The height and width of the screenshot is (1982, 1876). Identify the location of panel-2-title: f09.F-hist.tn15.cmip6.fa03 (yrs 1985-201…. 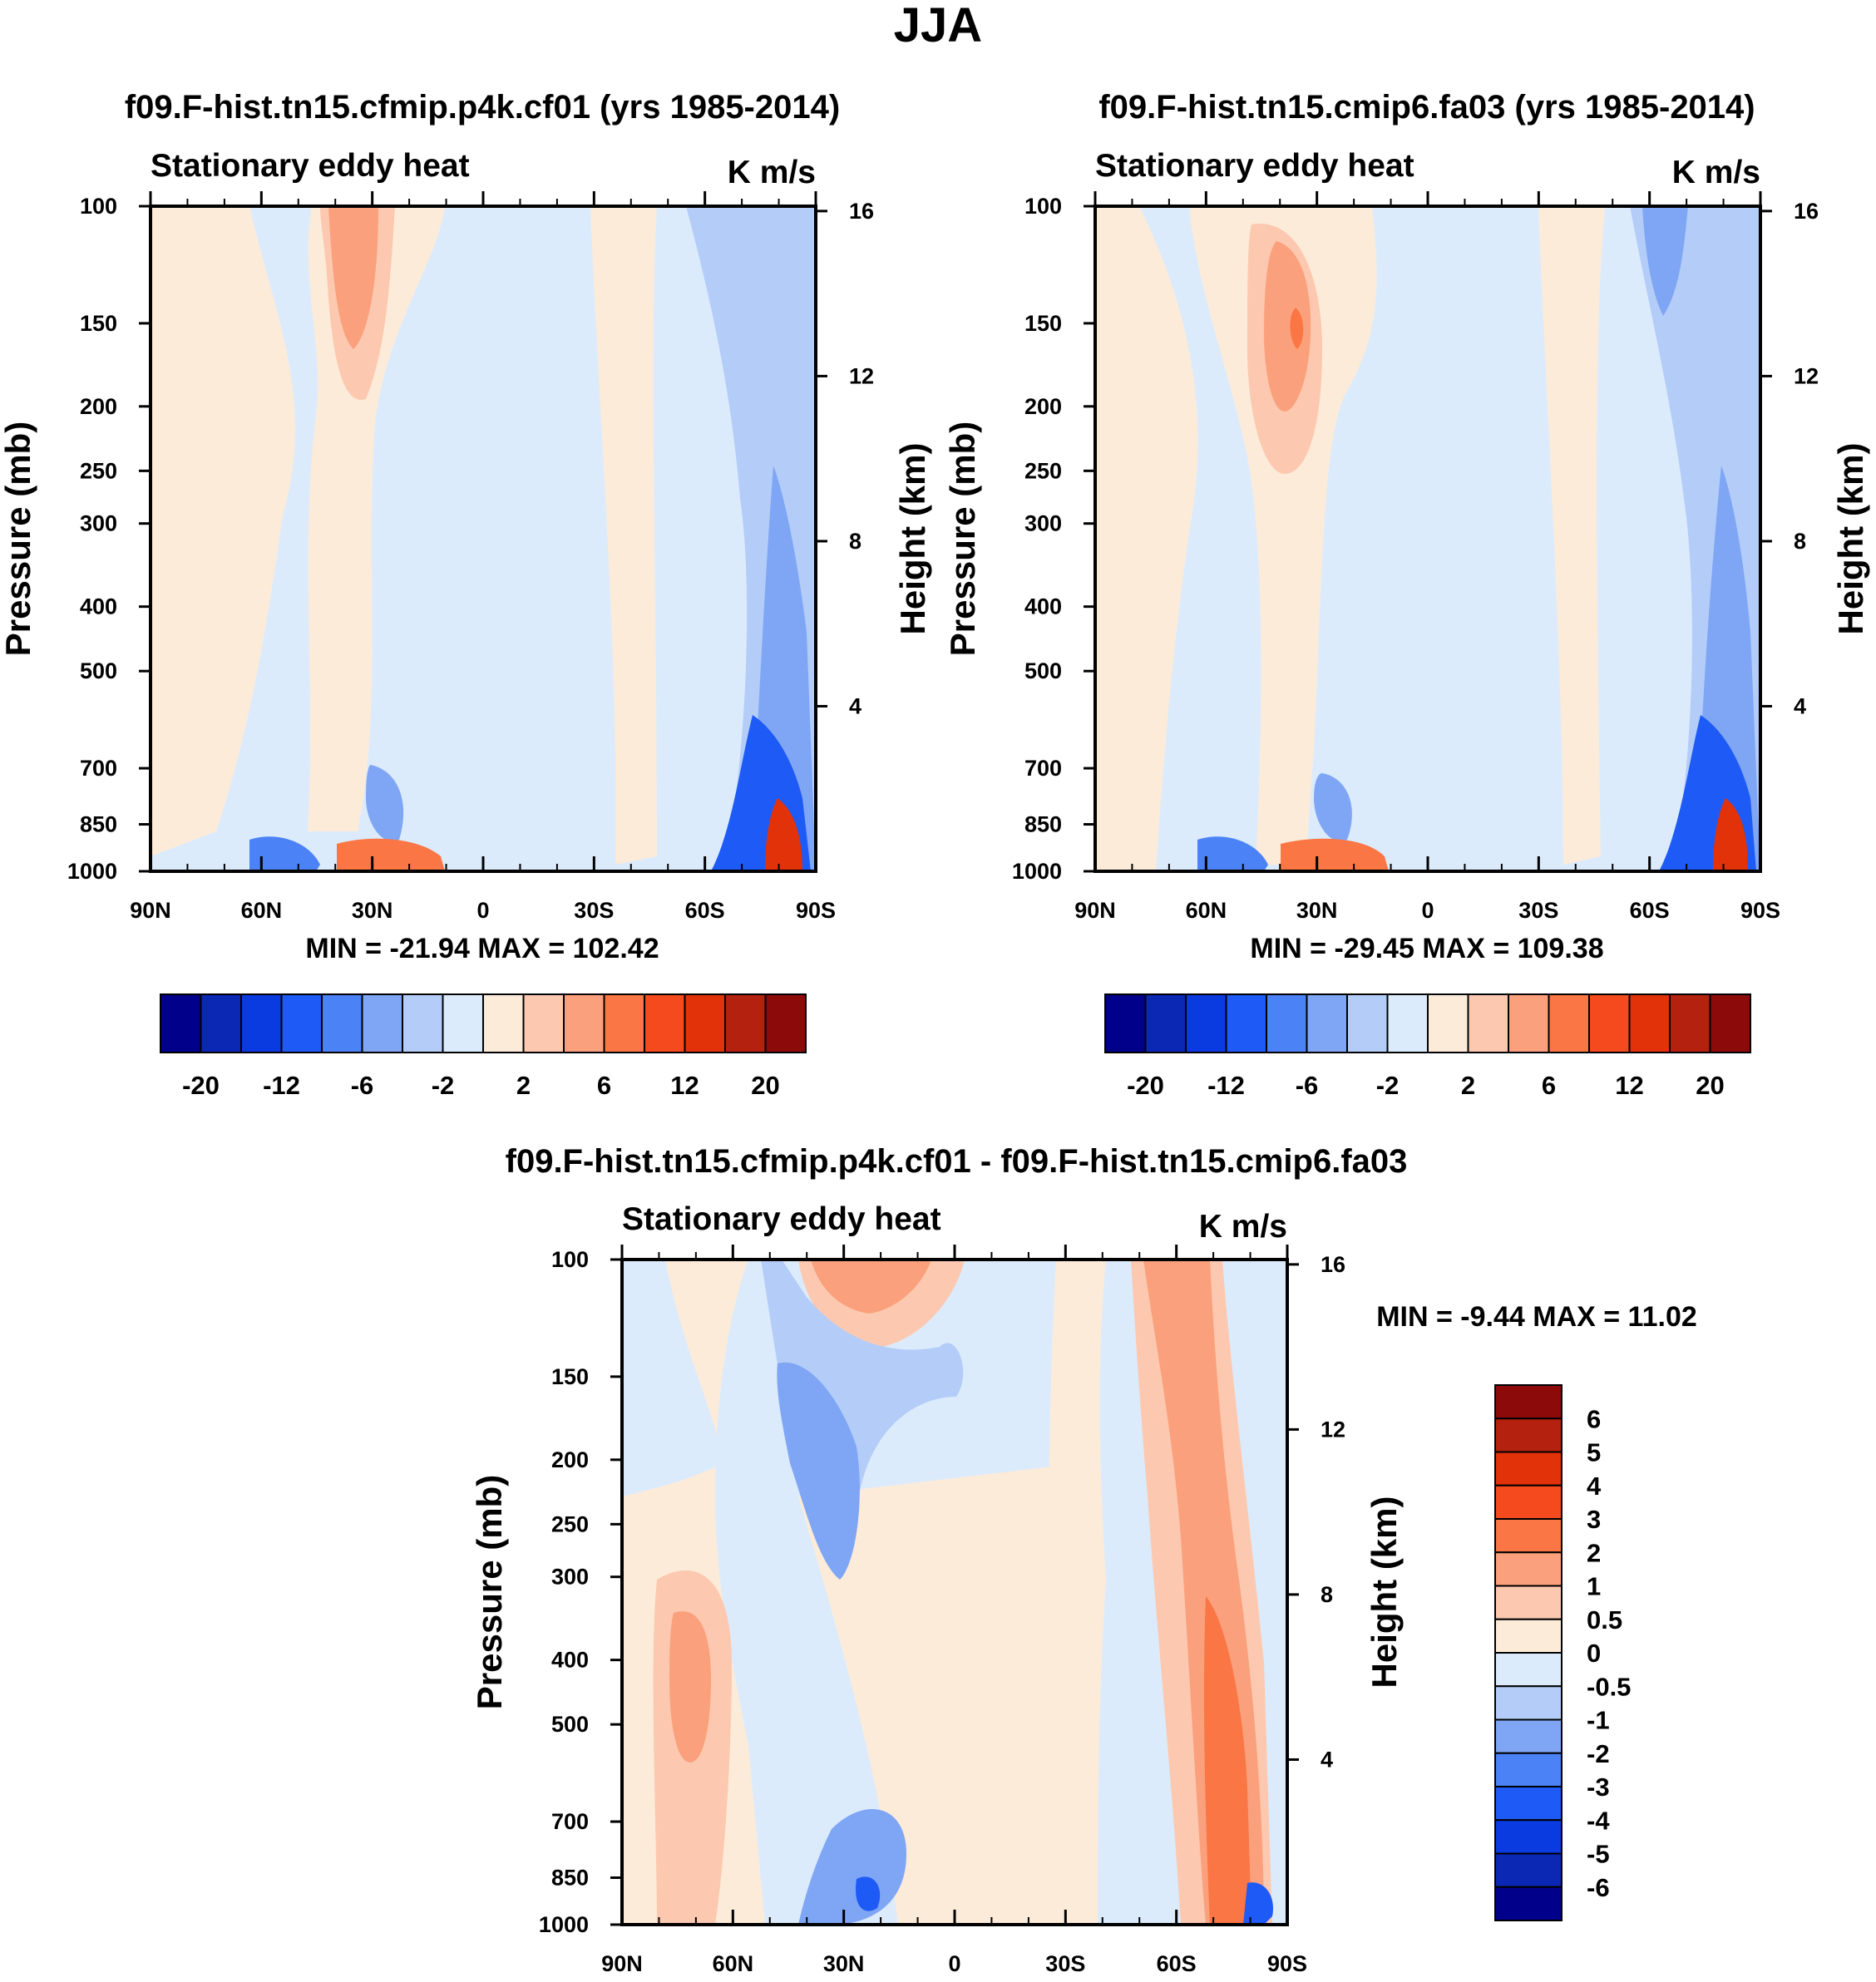
(1426, 107).